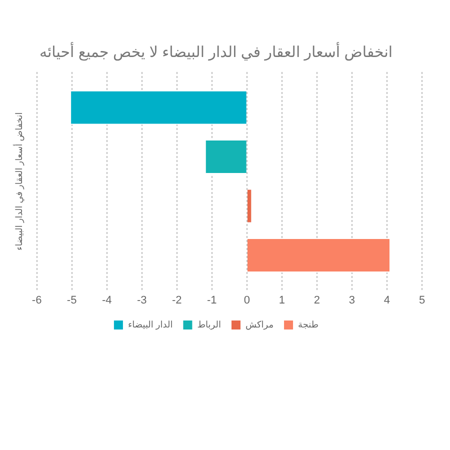  Describe the element at coordinates (37, 300) in the screenshot. I see `x-tick-label: -6` at that location.